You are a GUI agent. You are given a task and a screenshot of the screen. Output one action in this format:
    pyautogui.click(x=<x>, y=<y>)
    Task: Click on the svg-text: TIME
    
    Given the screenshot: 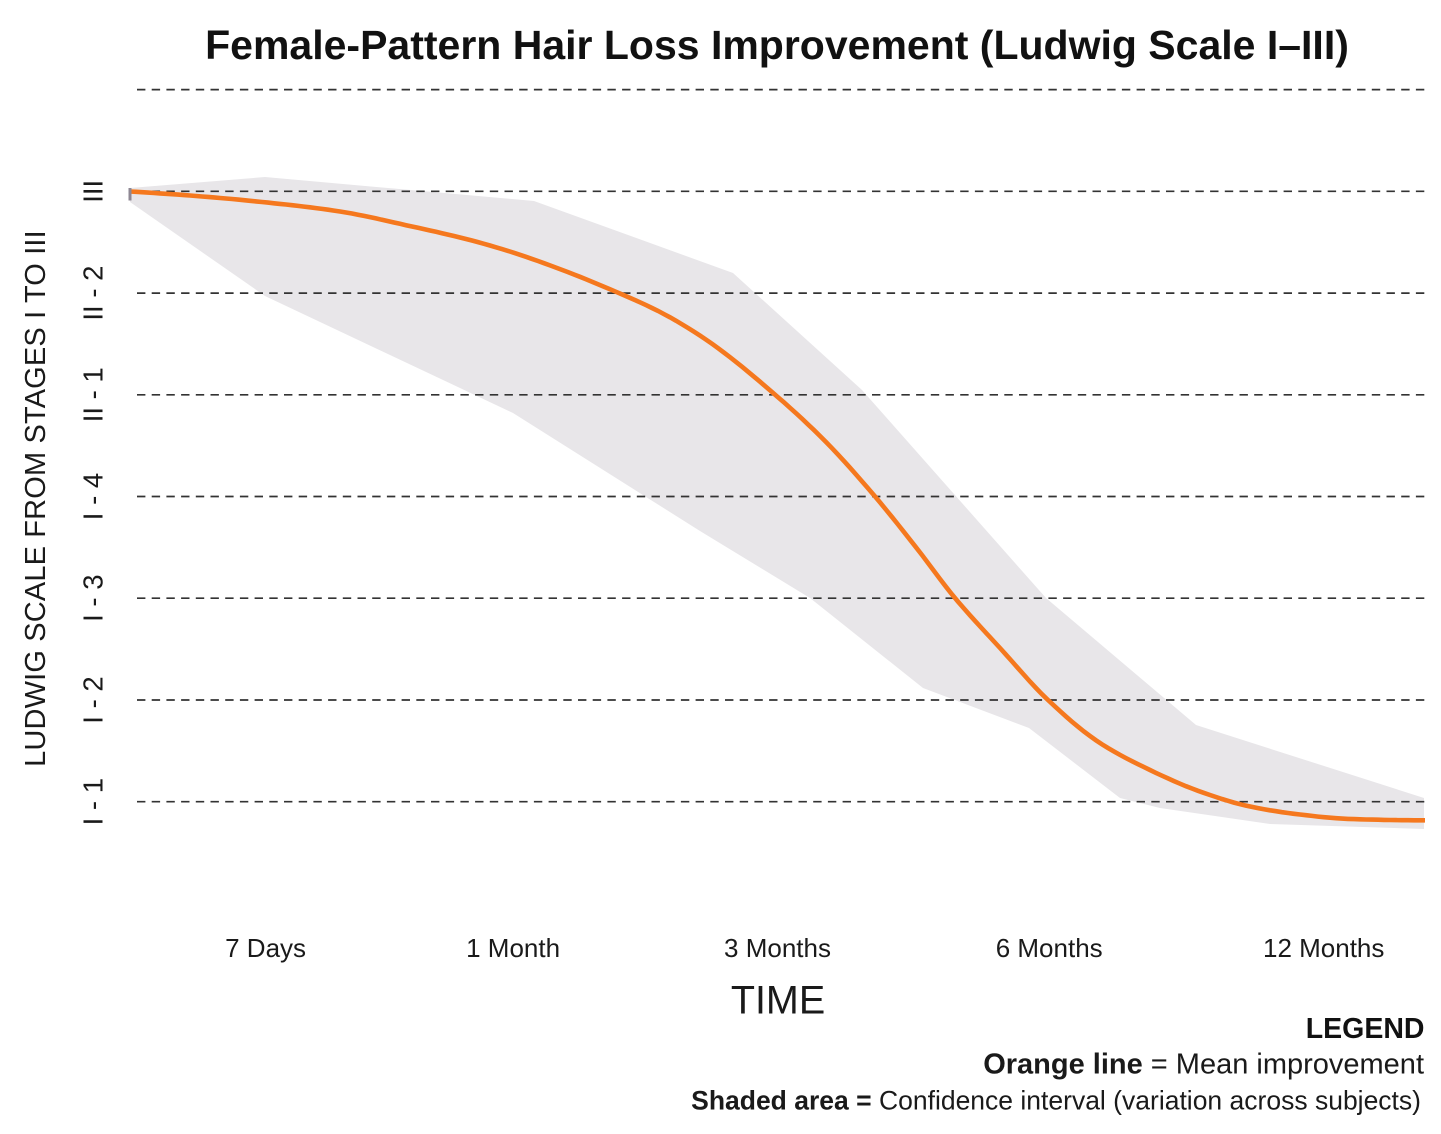 What is the action you would take?
    pyautogui.click(x=778, y=1001)
    